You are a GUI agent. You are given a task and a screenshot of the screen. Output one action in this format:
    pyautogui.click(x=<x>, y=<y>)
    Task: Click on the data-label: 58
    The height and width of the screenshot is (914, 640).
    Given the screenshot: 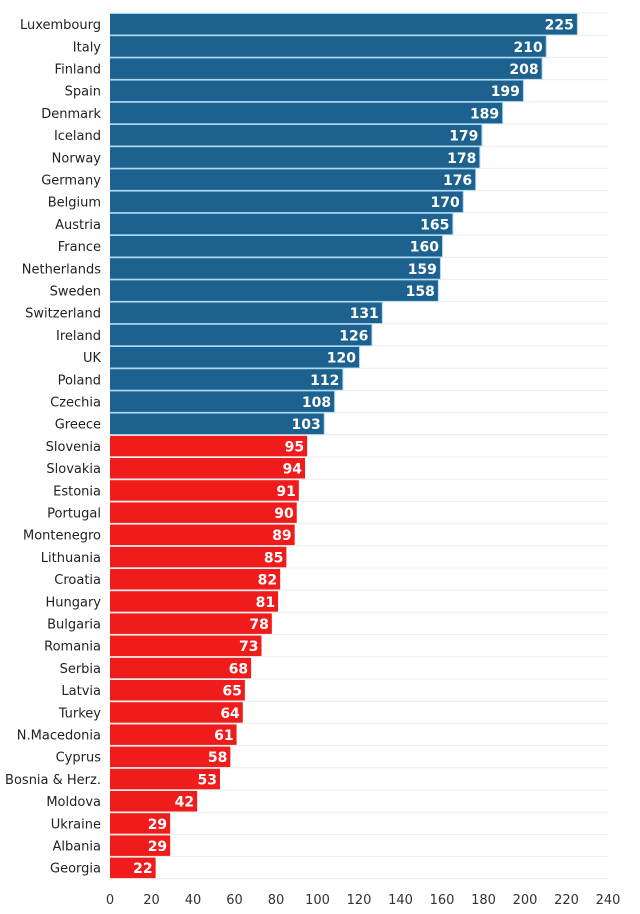 What is the action you would take?
    pyautogui.click(x=217, y=758)
    